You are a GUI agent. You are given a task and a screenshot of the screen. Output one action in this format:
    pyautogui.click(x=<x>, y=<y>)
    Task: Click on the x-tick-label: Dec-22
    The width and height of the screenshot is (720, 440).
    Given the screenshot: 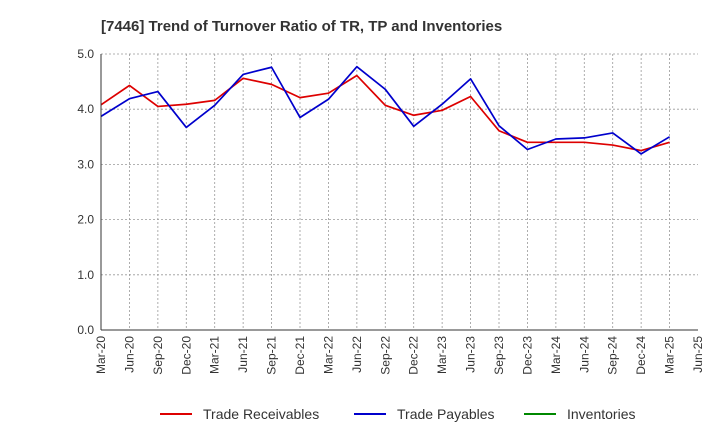 What is the action you would take?
    pyautogui.click(x=414, y=355)
    